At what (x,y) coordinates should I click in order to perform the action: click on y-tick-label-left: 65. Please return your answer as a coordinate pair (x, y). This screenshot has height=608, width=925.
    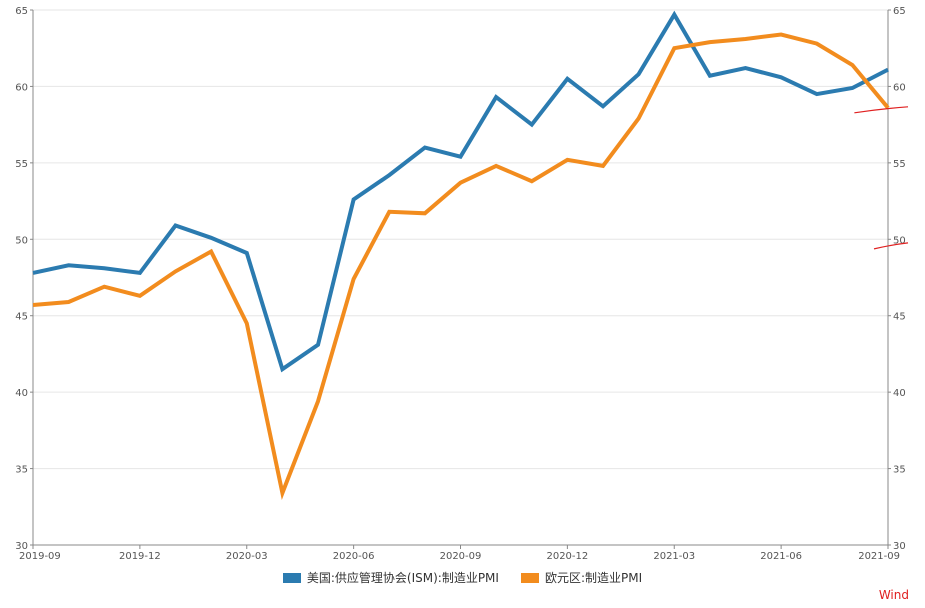
    Looking at the image, I should click on (21, 11).